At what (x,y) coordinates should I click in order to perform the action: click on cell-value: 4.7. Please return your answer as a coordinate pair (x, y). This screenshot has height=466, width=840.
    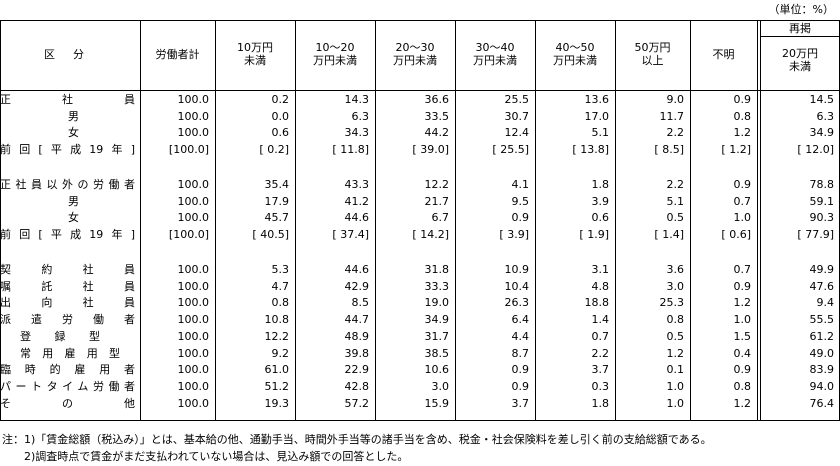
    Looking at the image, I should click on (280, 286).